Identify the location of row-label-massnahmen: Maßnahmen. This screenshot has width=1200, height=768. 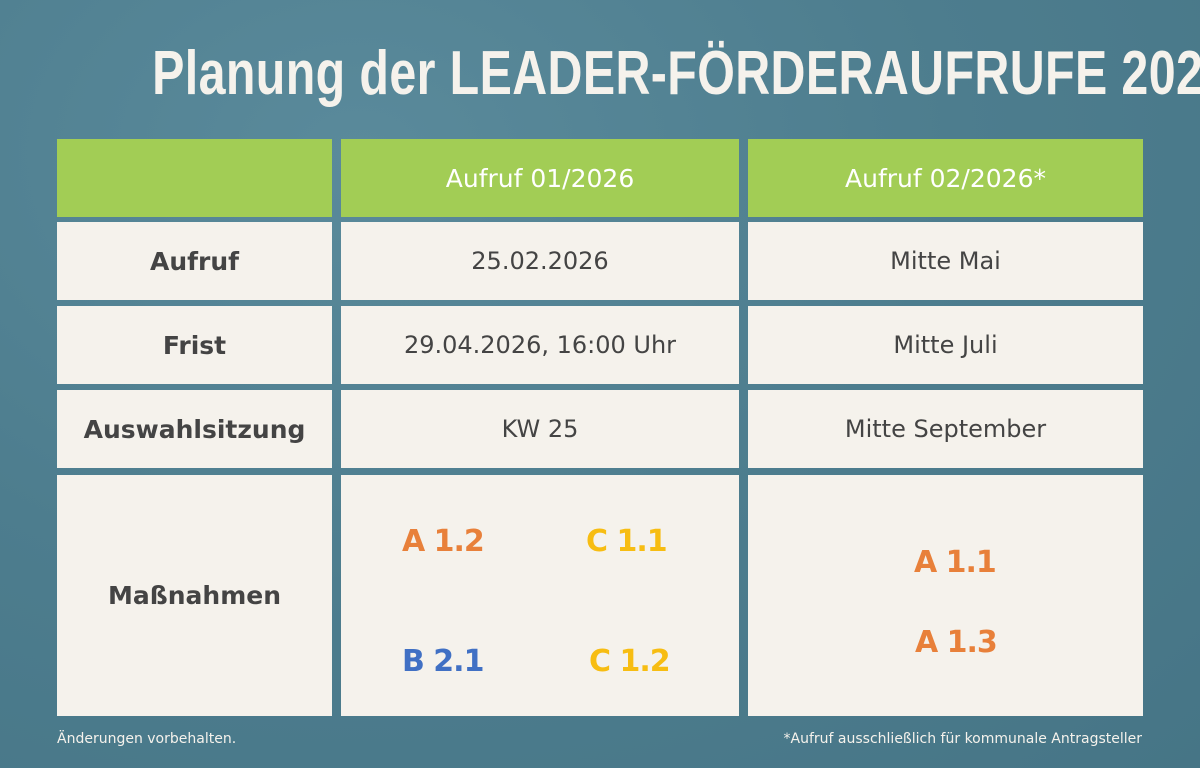
(194, 595).